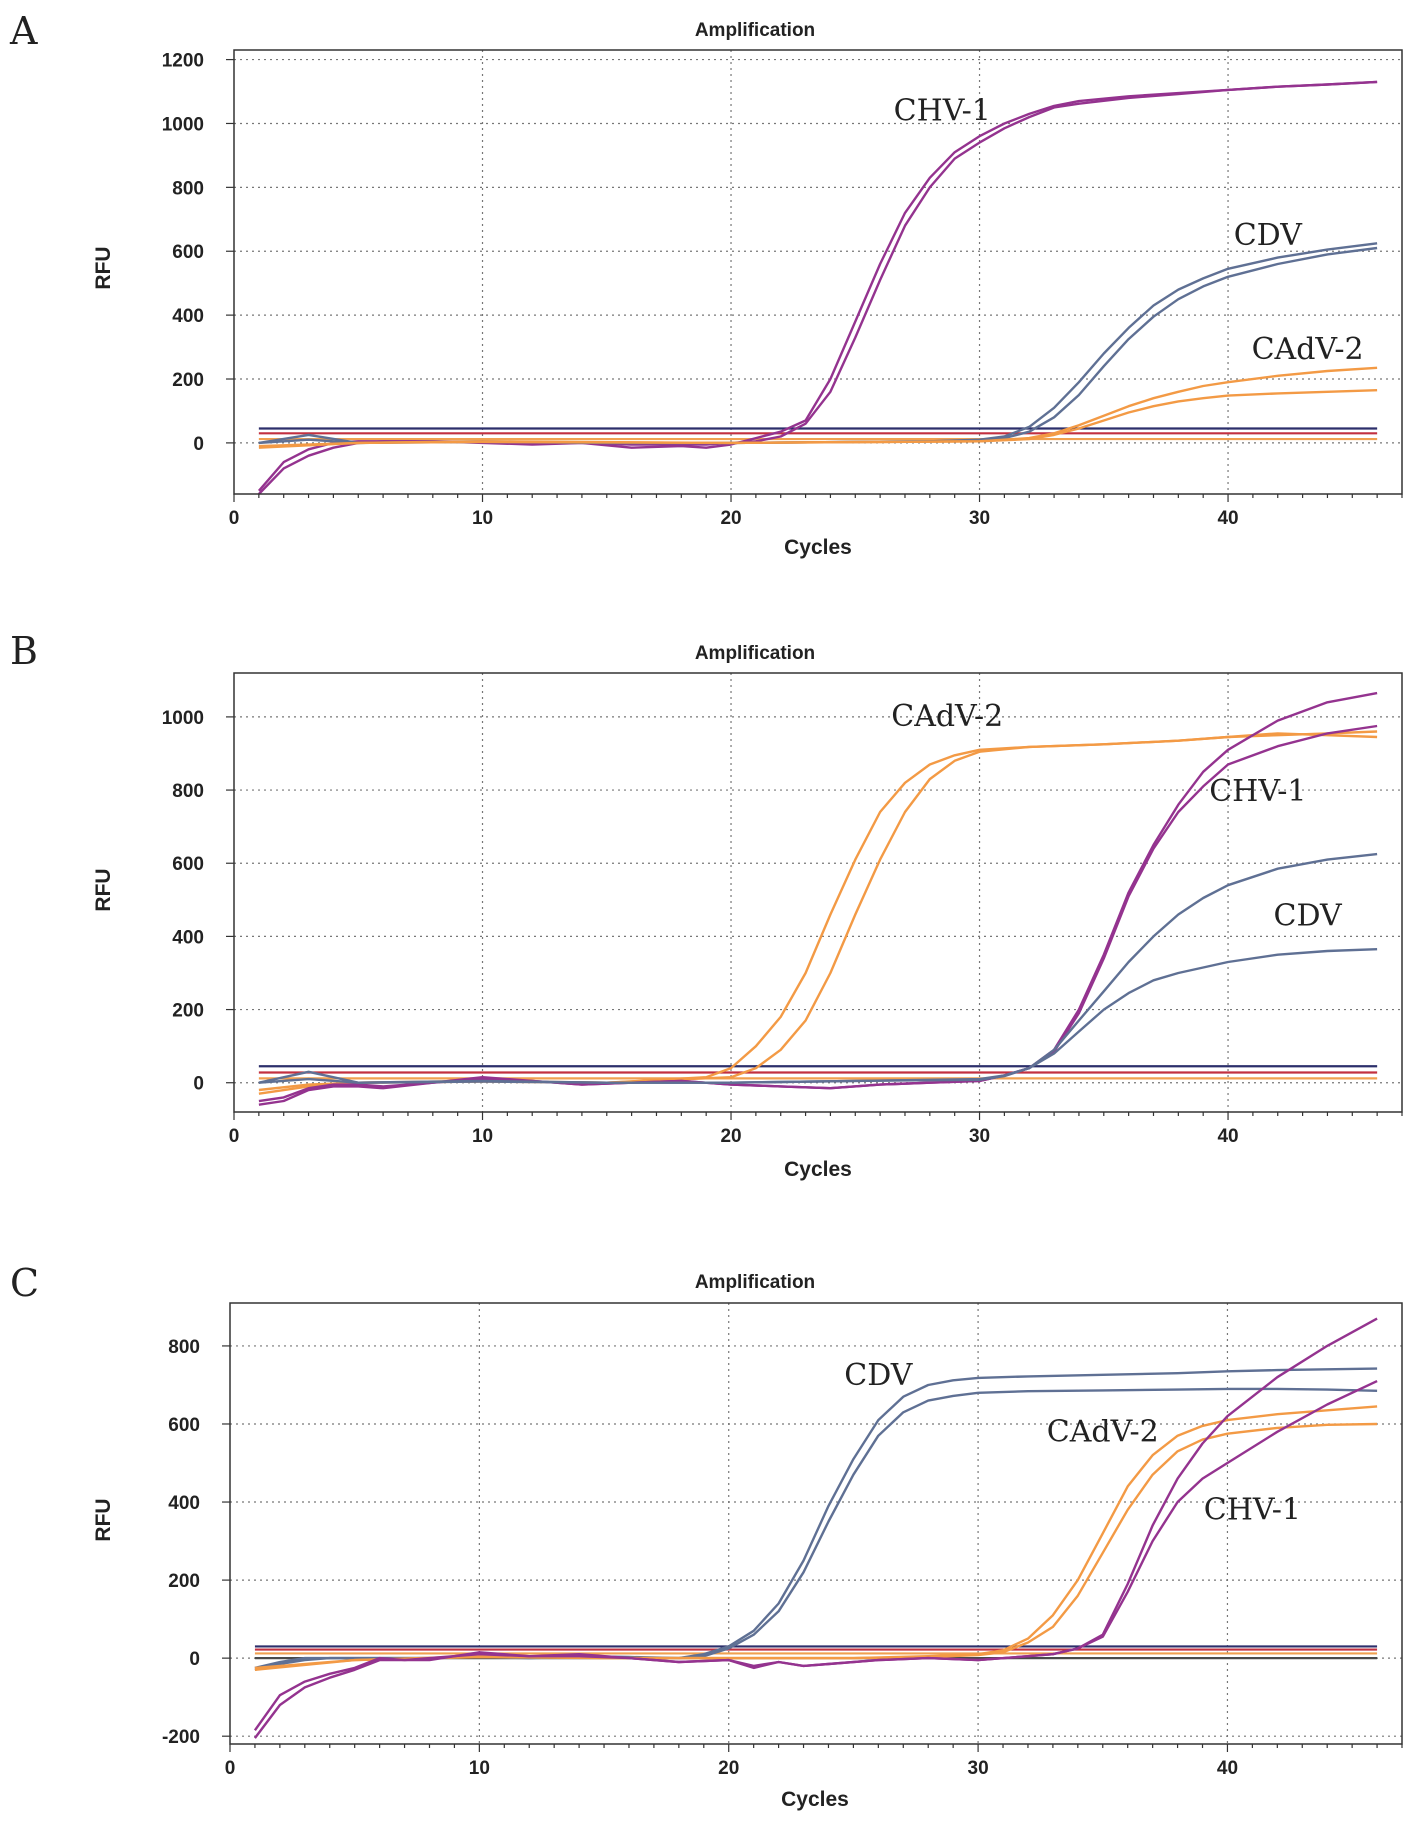 This screenshot has width=1418, height=1822. Describe the element at coordinates (183, 61) in the screenshot. I see `y-tick-label: 1200` at that location.